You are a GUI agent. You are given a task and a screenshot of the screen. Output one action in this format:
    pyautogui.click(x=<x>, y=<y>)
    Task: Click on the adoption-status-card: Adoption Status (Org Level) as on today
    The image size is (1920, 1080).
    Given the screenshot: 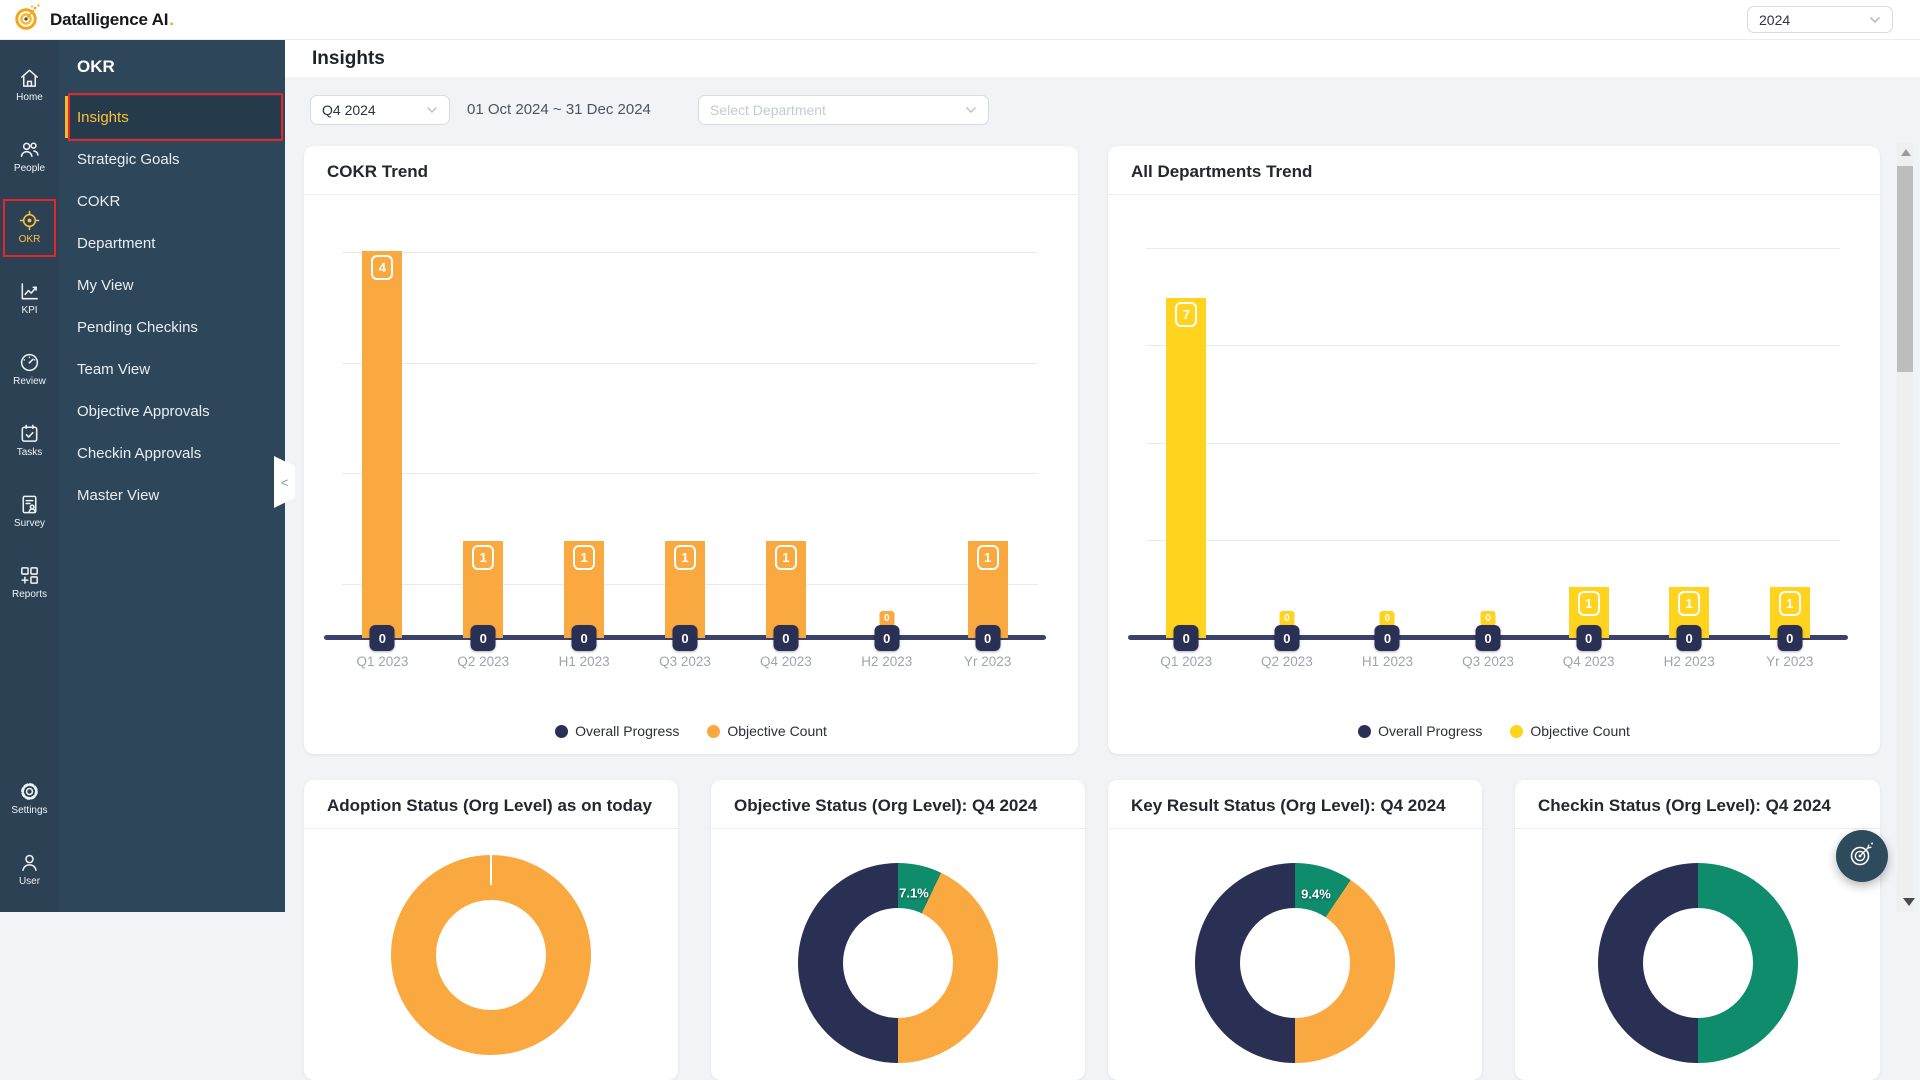 What is the action you would take?
    pyautogui.click(x=491, y=930)
    